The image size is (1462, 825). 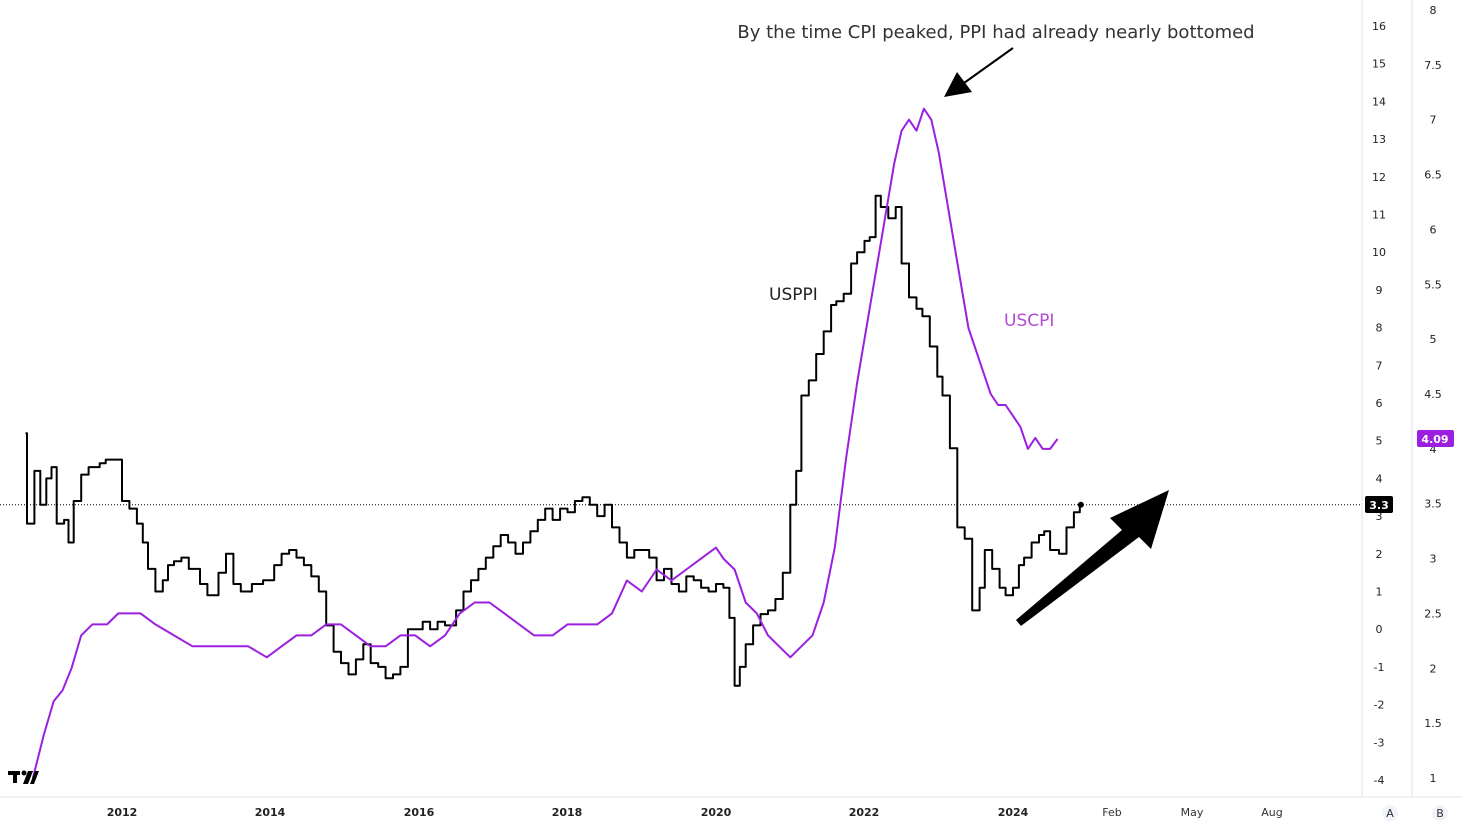 What do you see at coordinates (1379, 441) in the screenshot?
I see `left-tick-label: 5` at bounding box center [1379, 441].